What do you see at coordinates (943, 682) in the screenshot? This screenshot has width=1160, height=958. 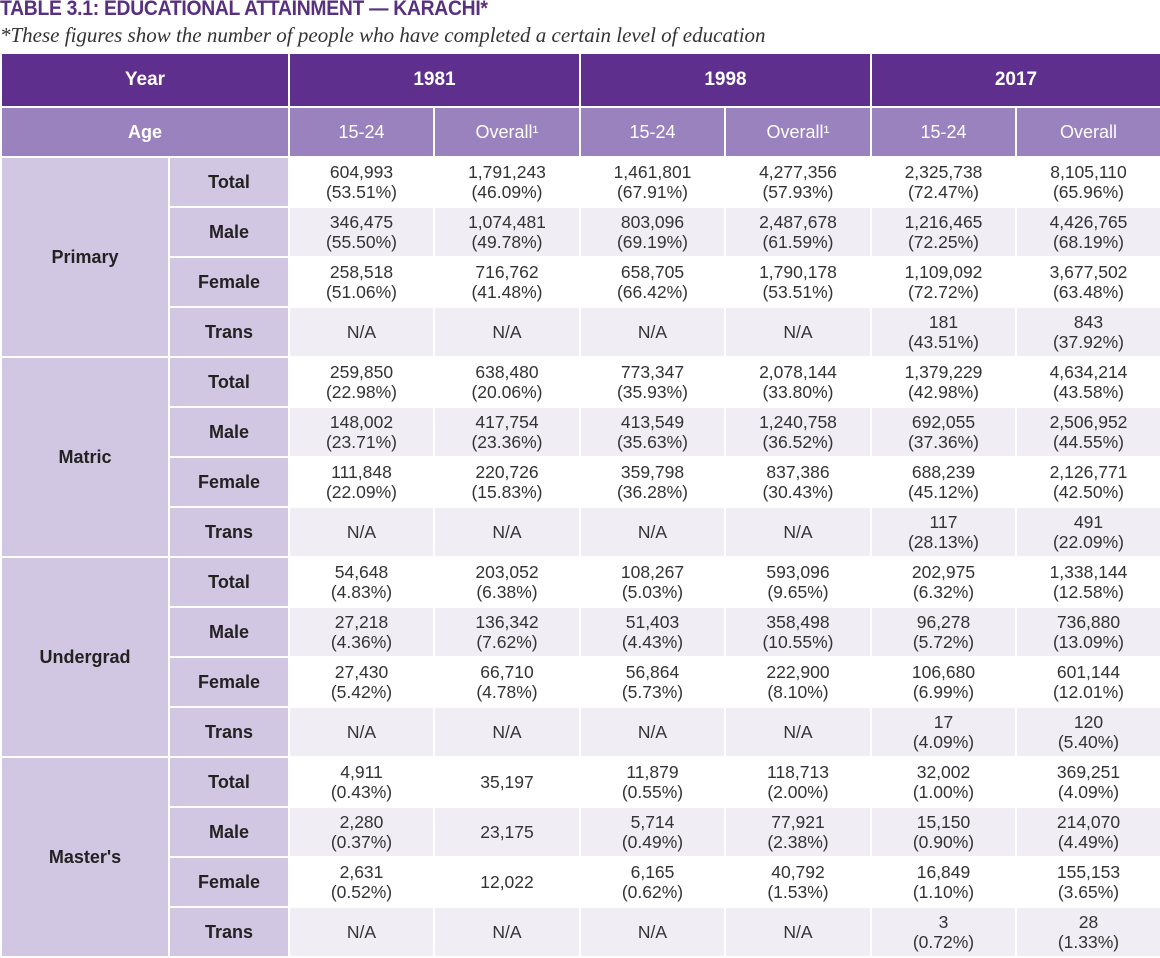 I see `data-cell: 106,680 (6.99%)` at bounding box center [943, 682].